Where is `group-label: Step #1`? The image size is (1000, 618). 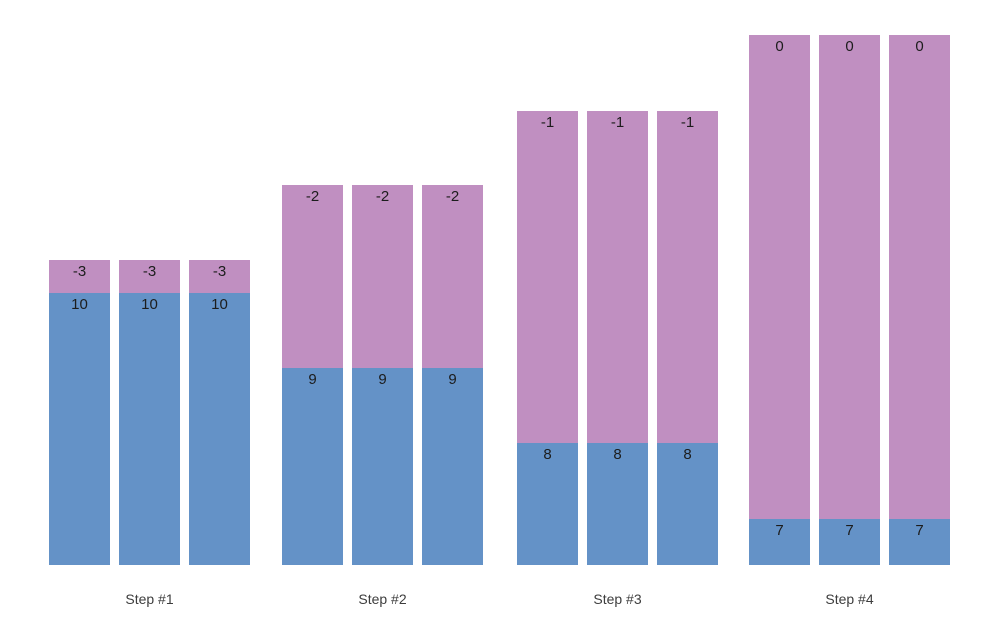 group-label: Step #1 is located at coordinates (149, 599).